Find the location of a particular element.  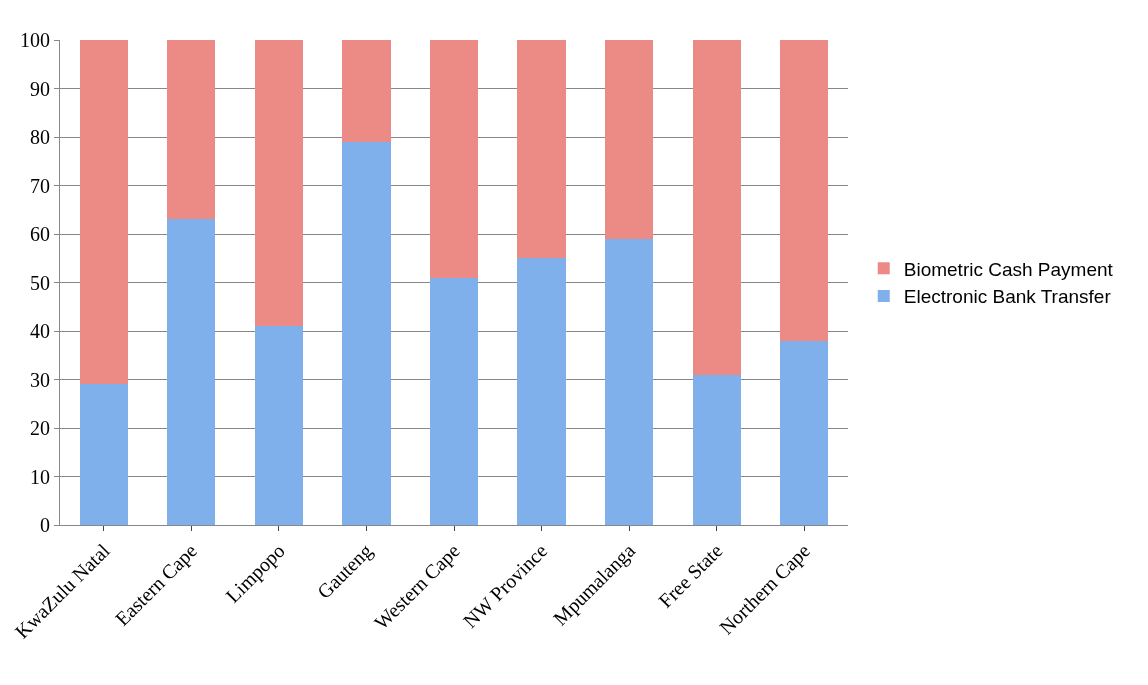

y-tick-label: 10 is located at coordinates (40, 476).